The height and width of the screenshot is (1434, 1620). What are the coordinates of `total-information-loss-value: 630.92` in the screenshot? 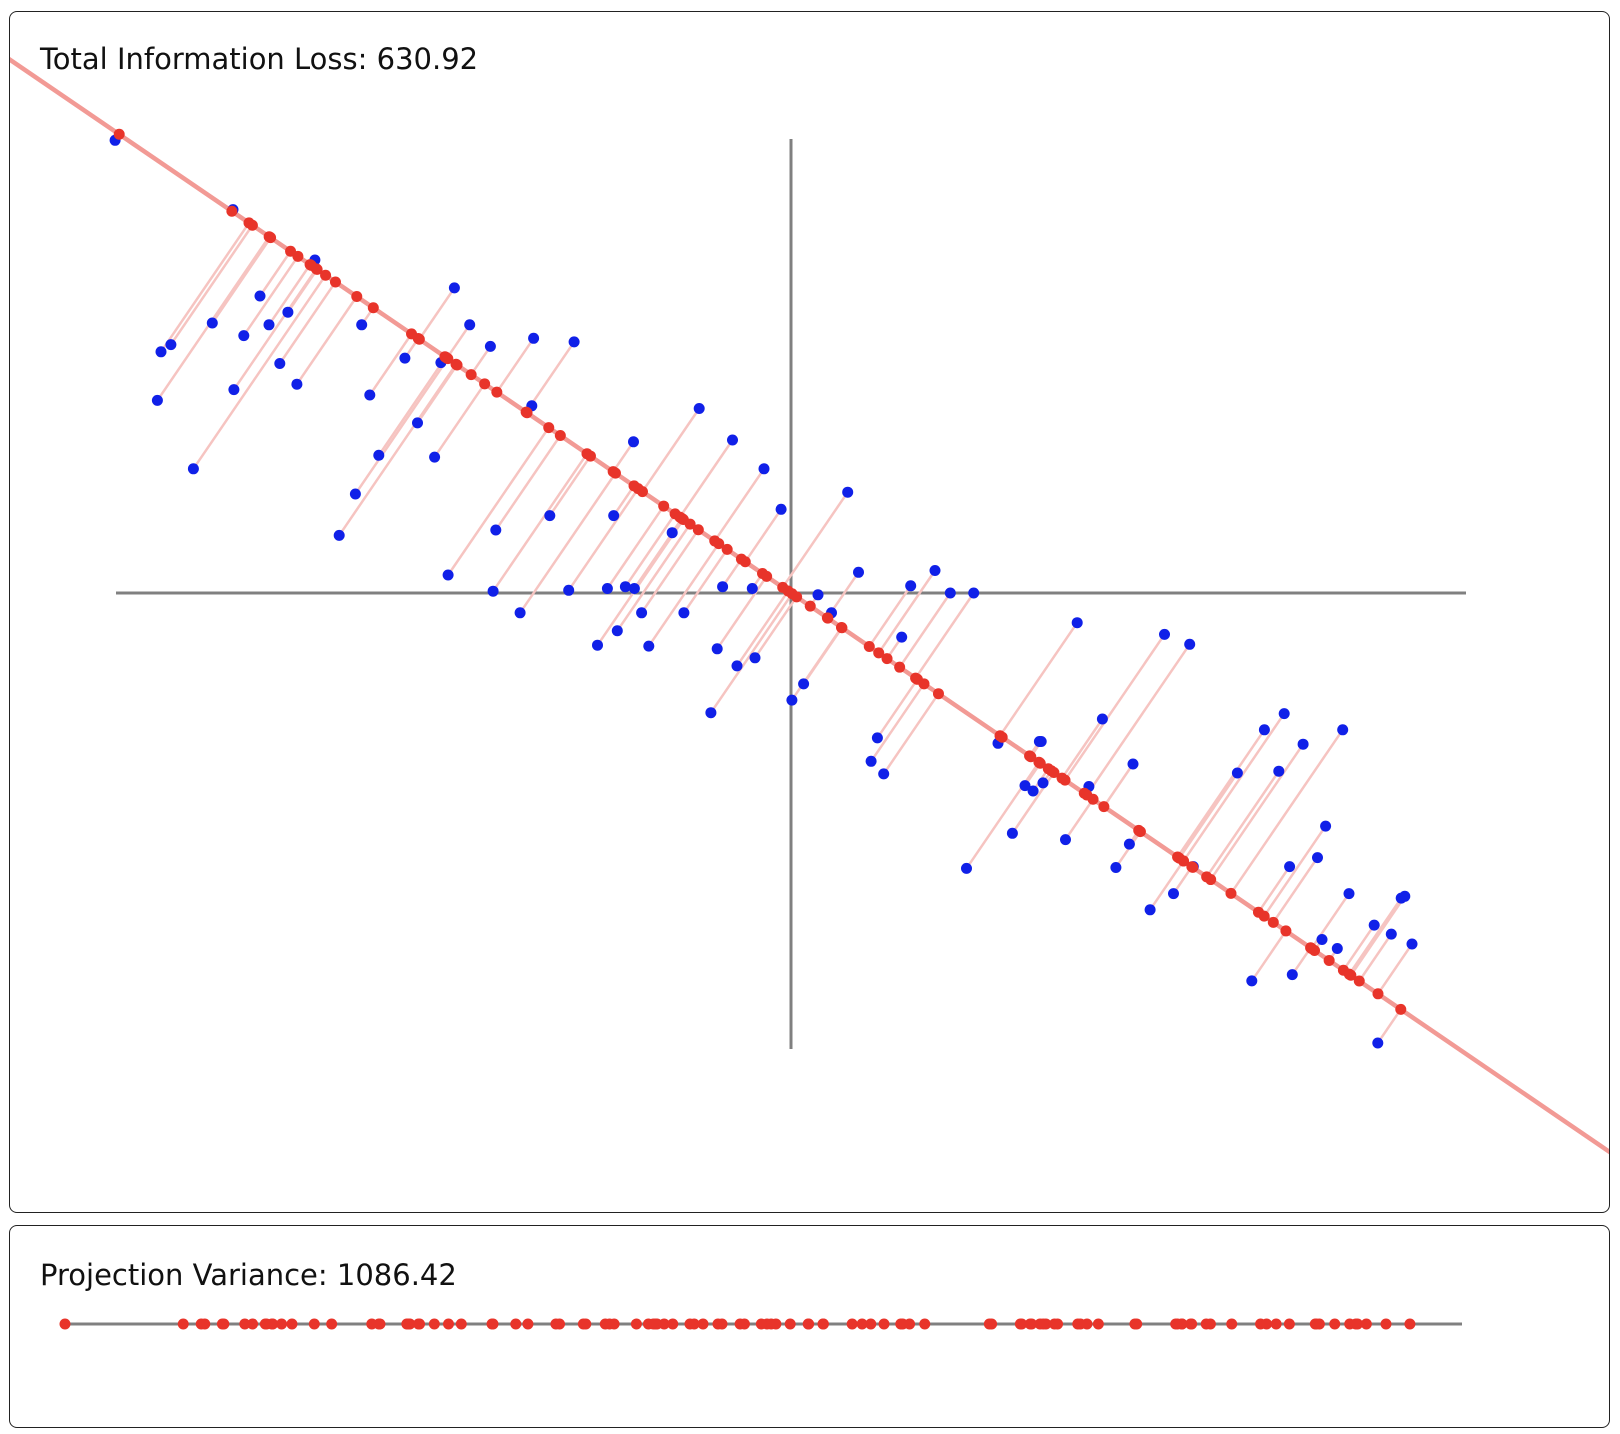 It's located at (427, 59).